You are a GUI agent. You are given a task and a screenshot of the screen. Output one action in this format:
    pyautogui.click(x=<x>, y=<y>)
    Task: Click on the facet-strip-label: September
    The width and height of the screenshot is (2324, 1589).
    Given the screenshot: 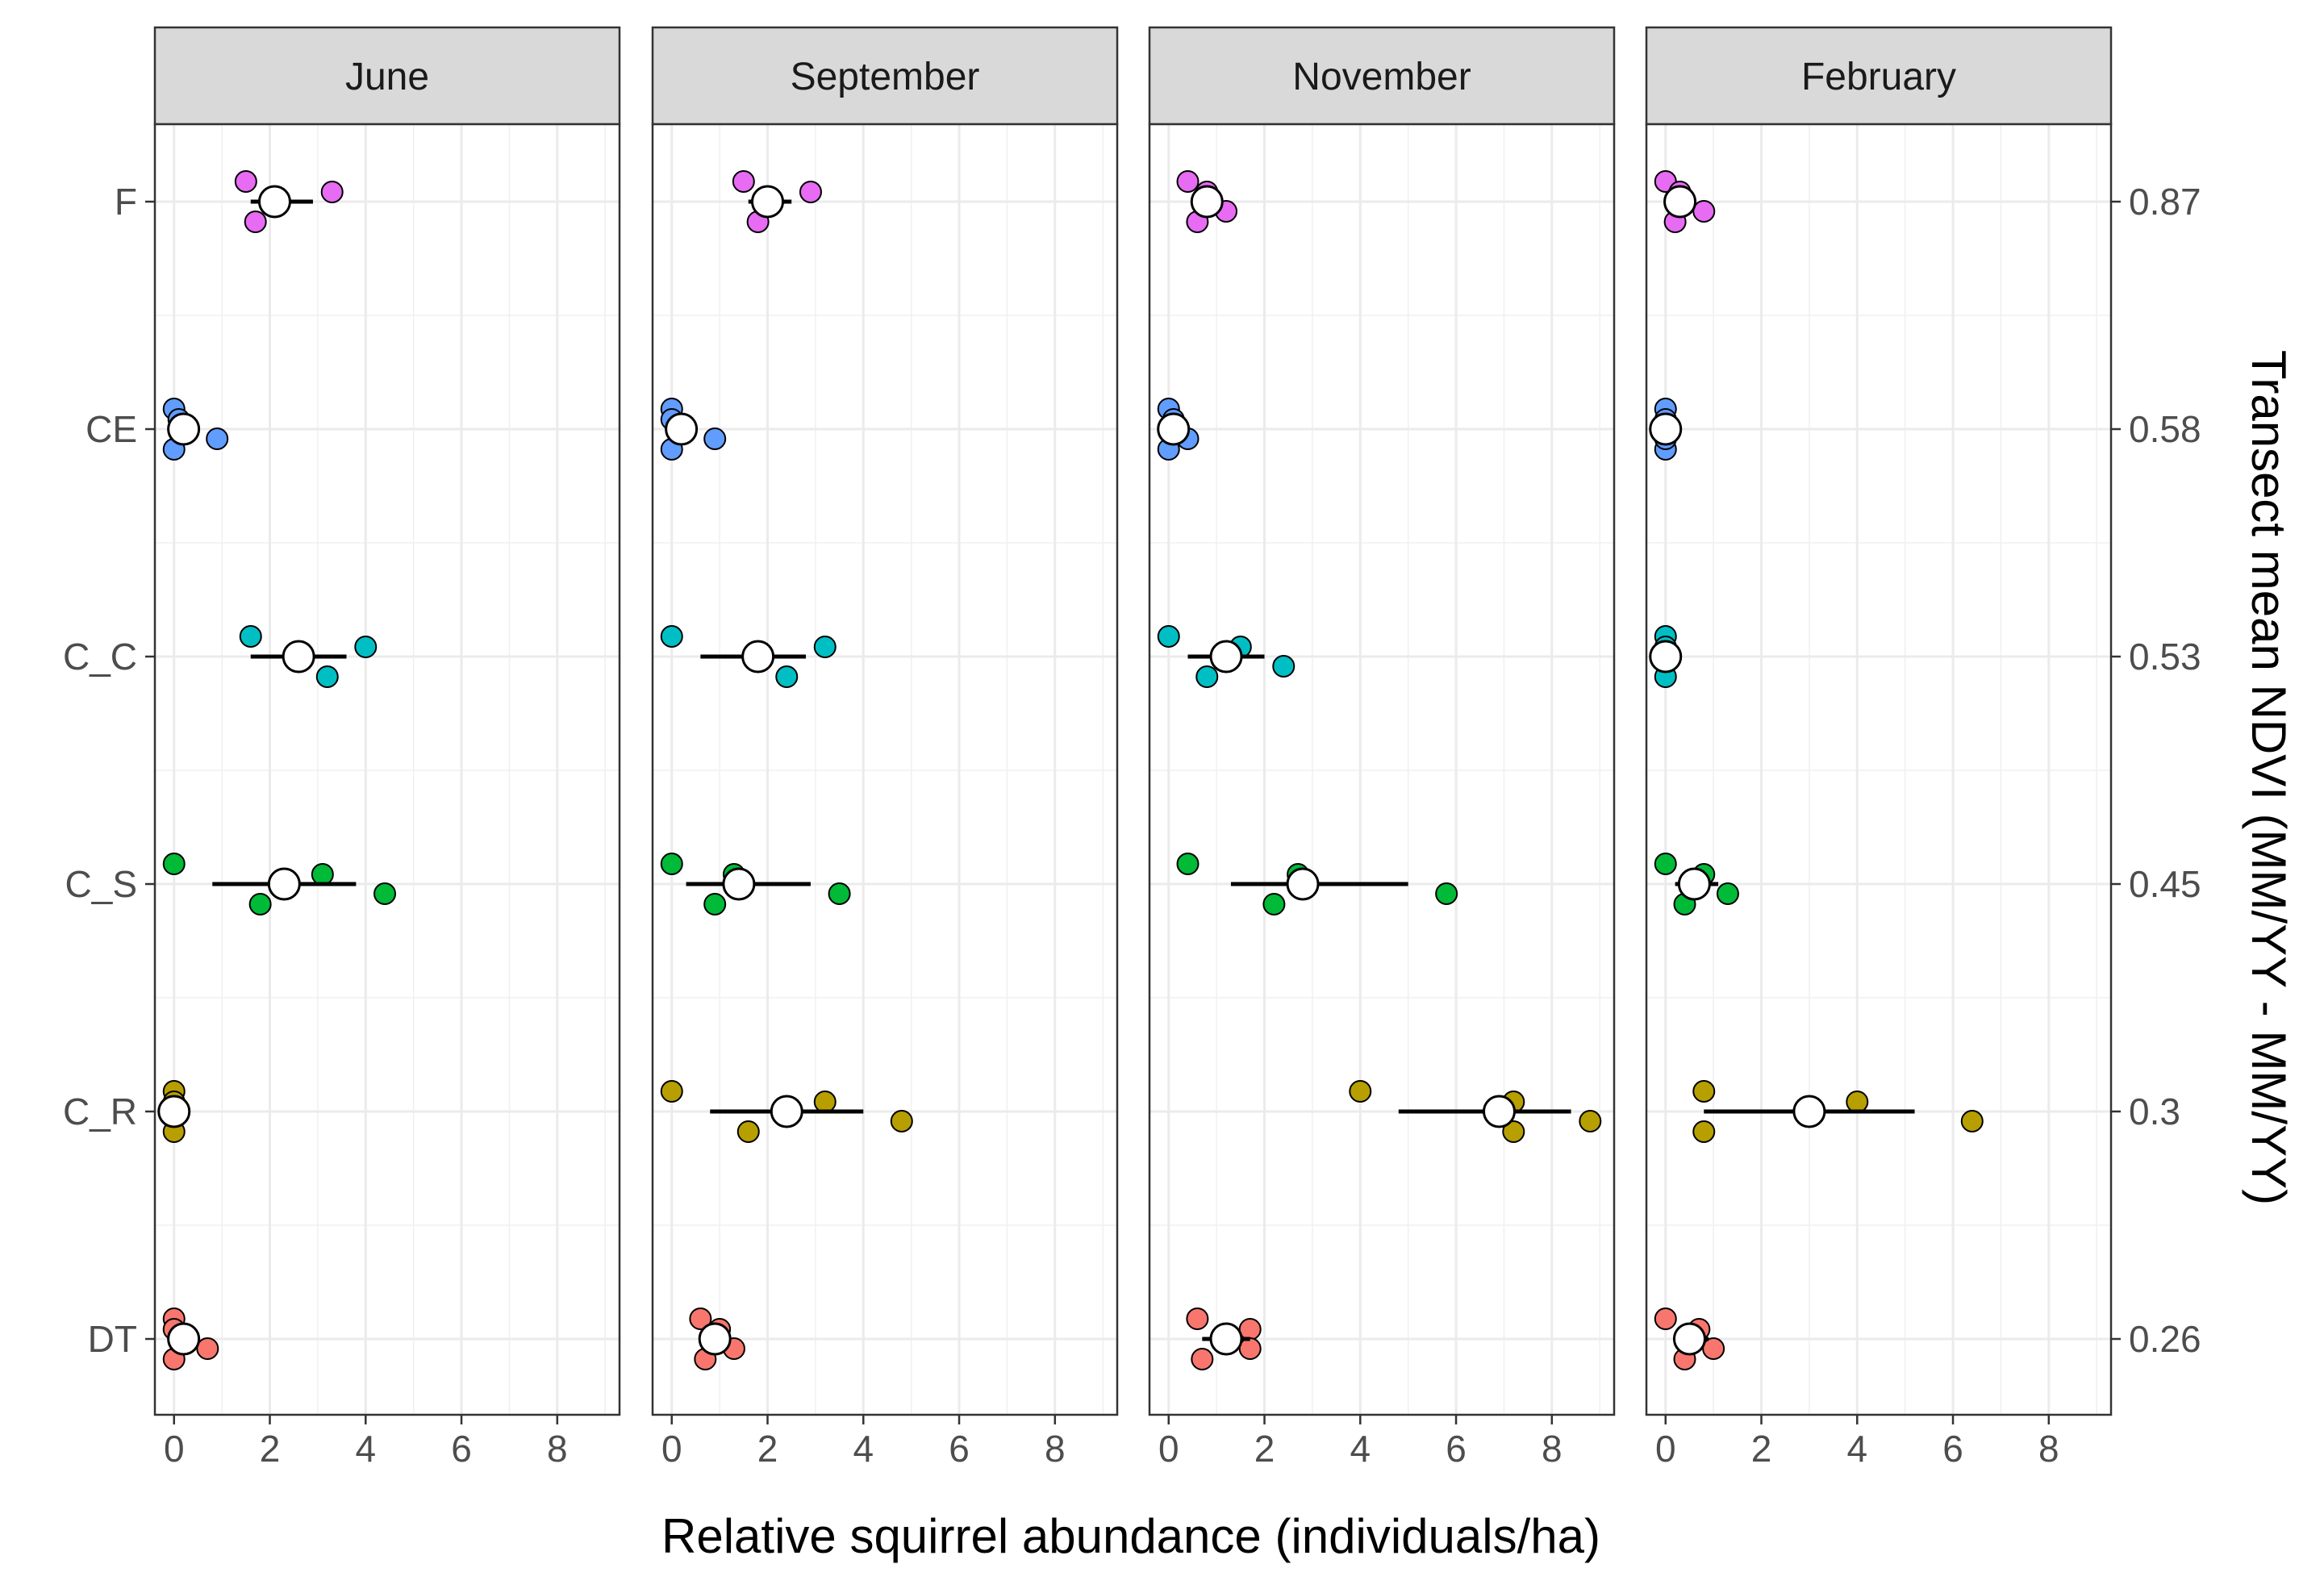 What is the action you would take?
    pyautogui.click(x=885, y=77)
    